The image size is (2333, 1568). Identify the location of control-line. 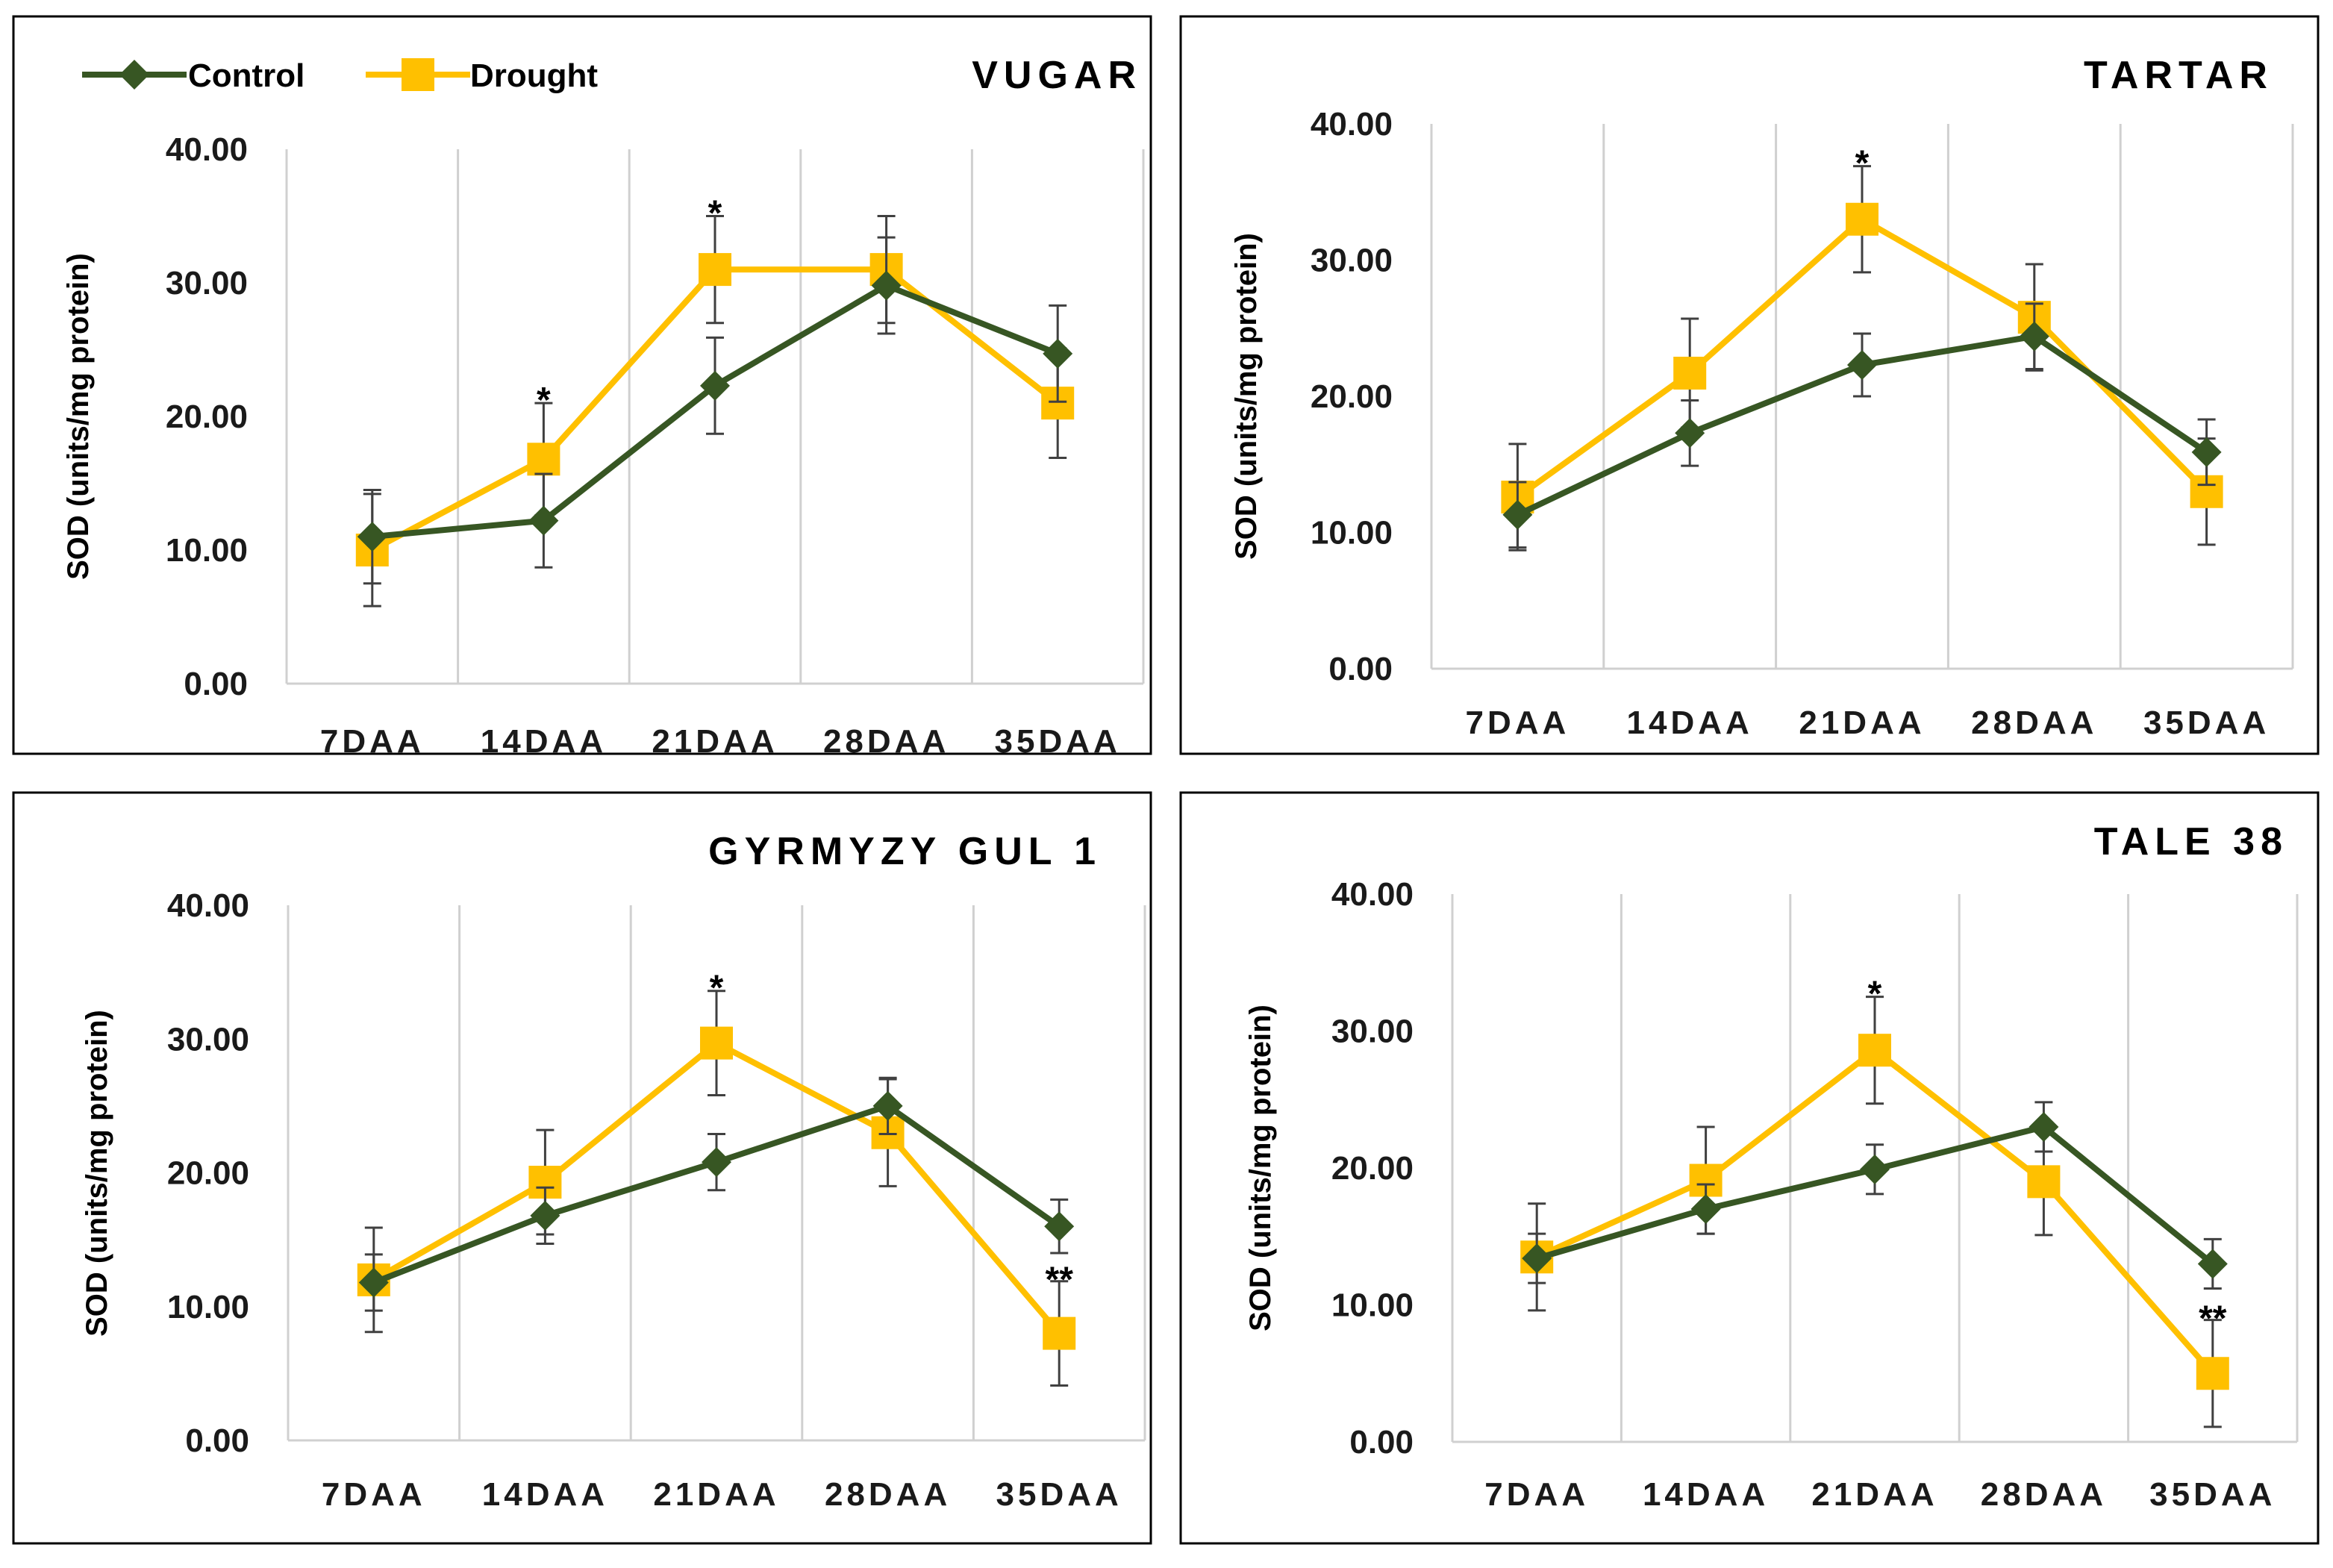
(716, 1194).